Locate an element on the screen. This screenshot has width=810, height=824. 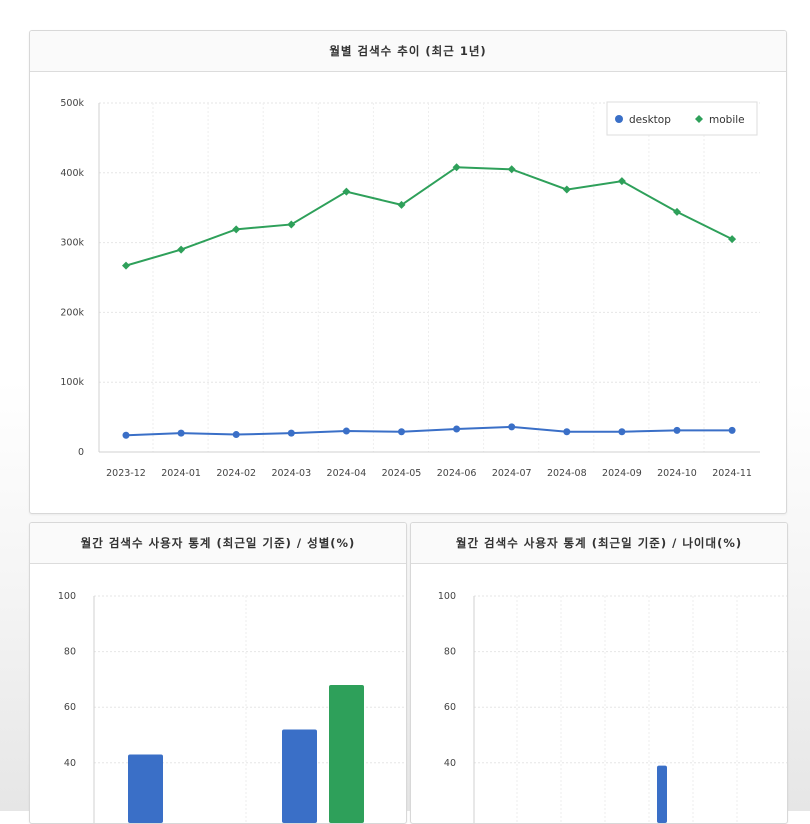
y-tick-label: 500k is located at coordinates (72, 103).